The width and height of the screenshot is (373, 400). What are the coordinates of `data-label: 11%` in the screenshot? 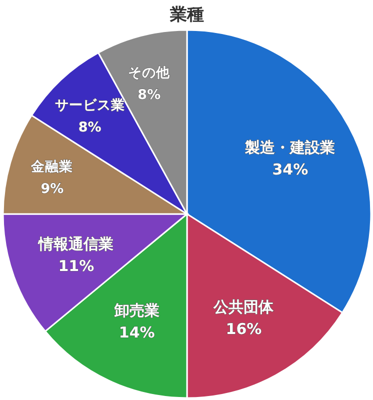 It's located at (76, 265).